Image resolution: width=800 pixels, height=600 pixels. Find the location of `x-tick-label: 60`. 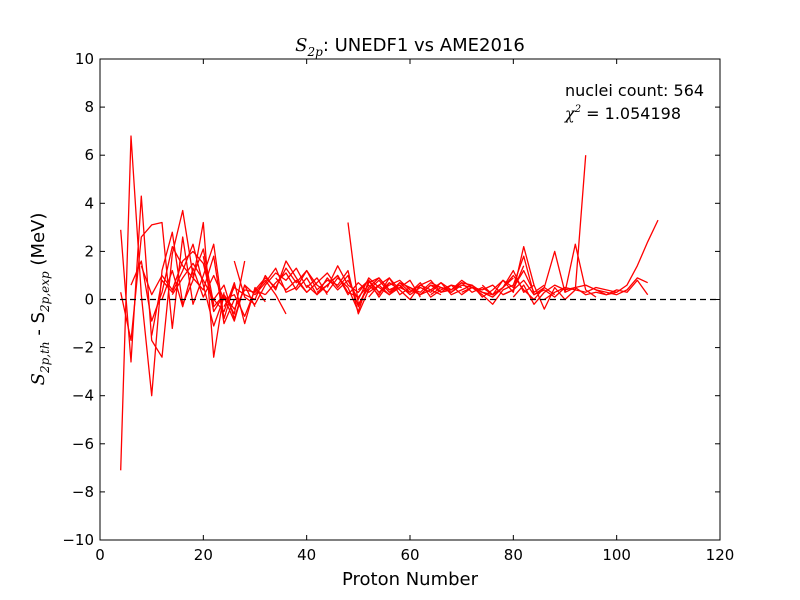

x-tick-label: 60 is located at coordinates (409, 555).